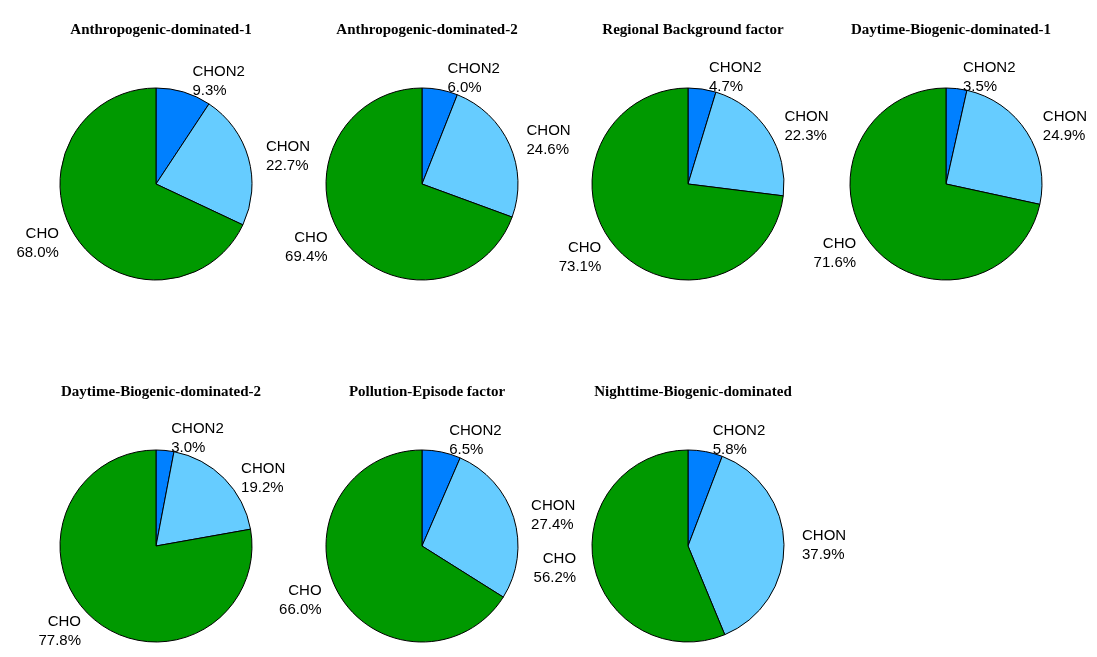  Describe the element at coordinates (823, 554) in the screenshot. I see `data-label: 37.9%` at that location.